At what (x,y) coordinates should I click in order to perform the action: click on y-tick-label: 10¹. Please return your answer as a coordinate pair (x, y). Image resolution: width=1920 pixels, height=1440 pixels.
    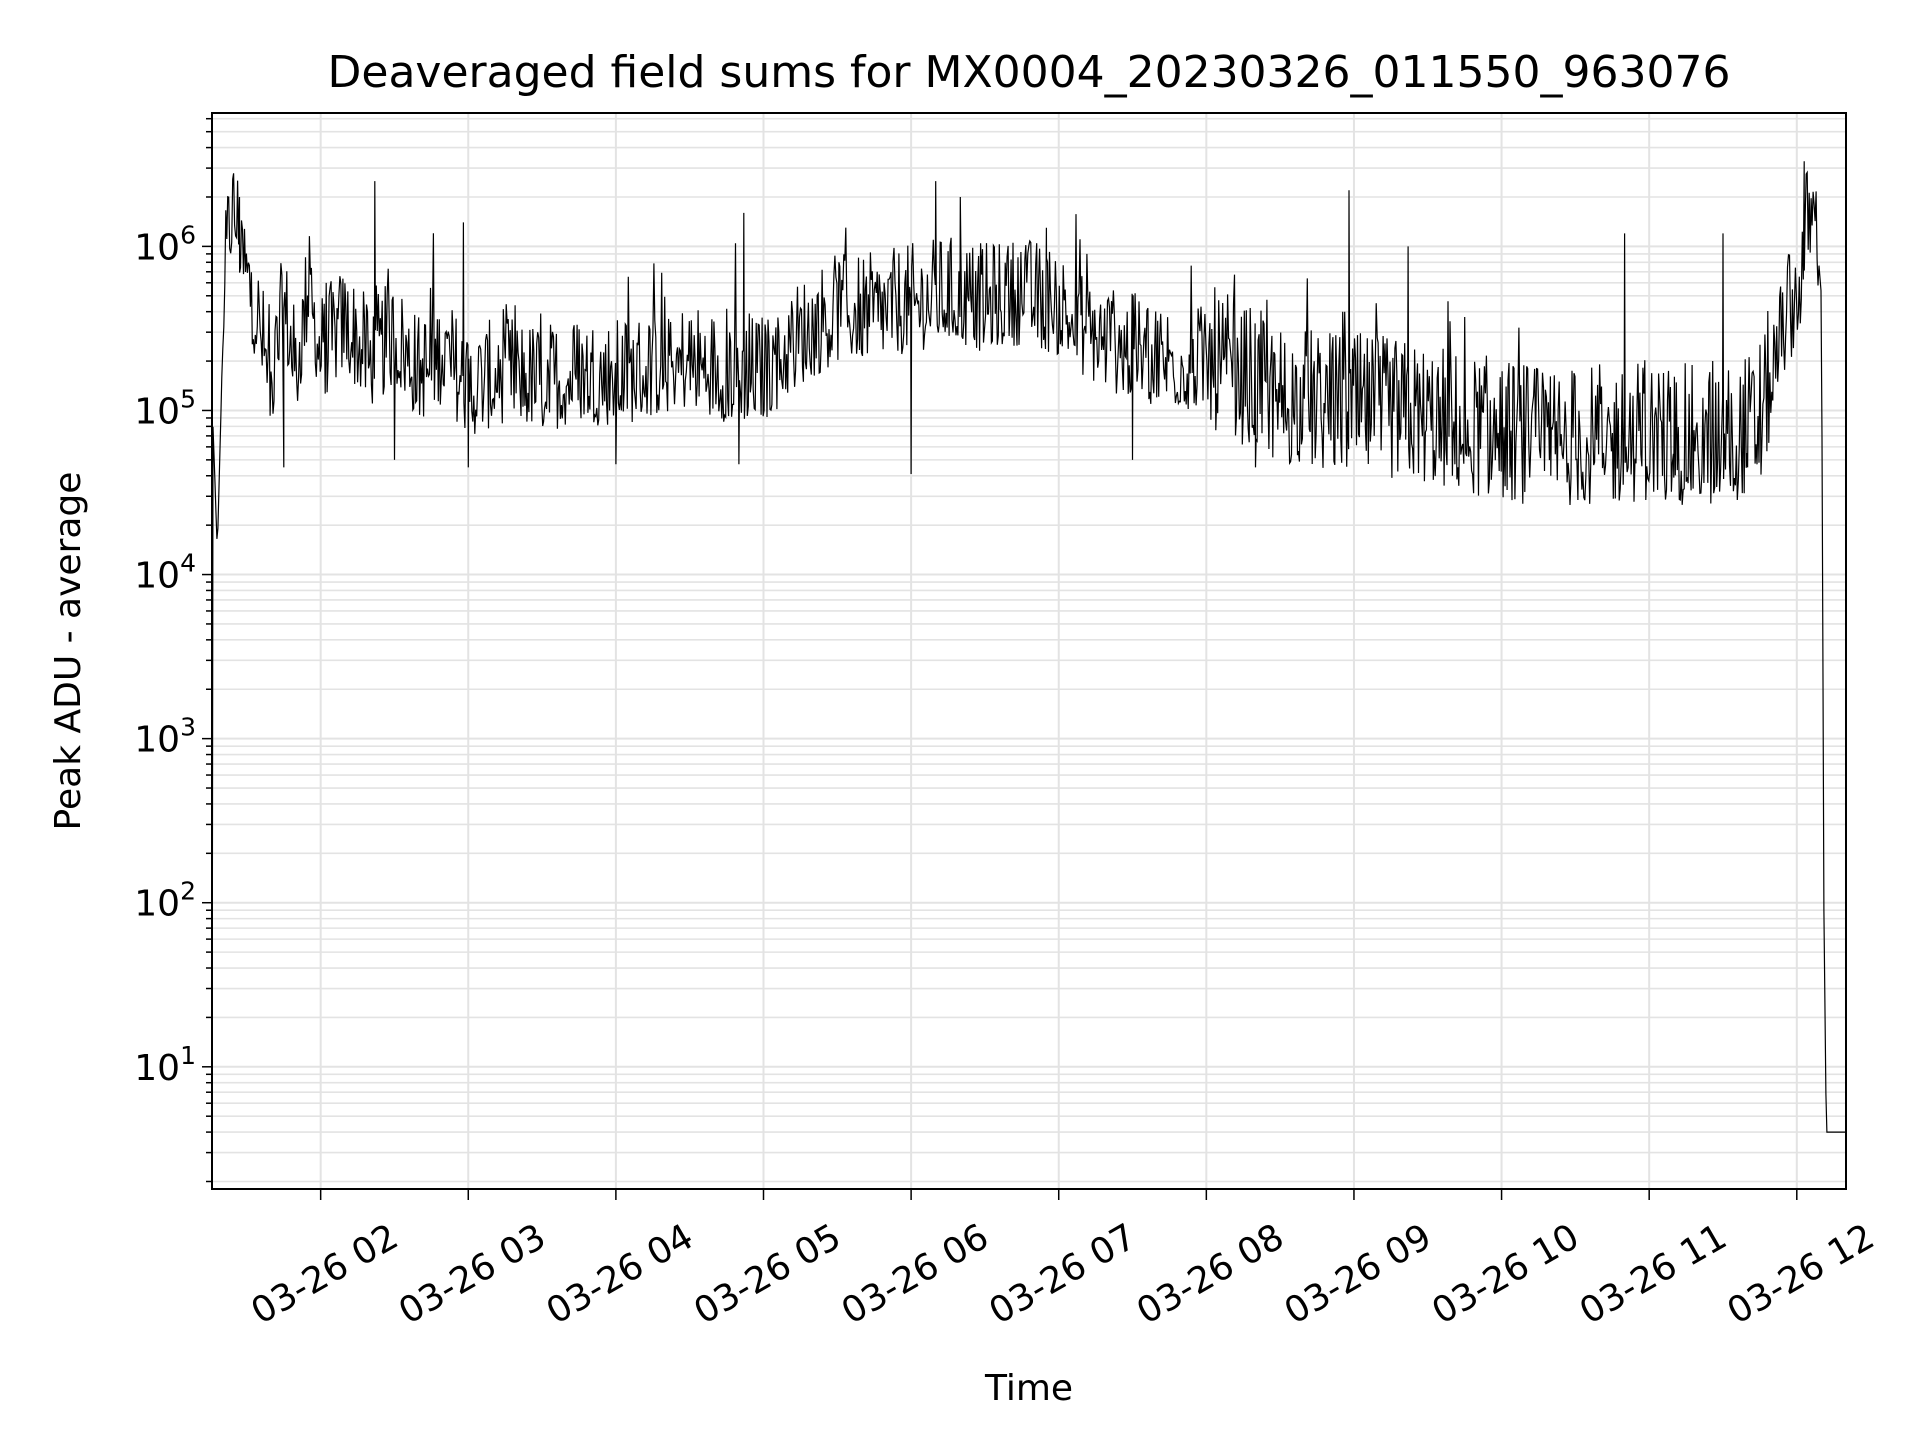
    Looking at the image, I should click on (165, 1065).